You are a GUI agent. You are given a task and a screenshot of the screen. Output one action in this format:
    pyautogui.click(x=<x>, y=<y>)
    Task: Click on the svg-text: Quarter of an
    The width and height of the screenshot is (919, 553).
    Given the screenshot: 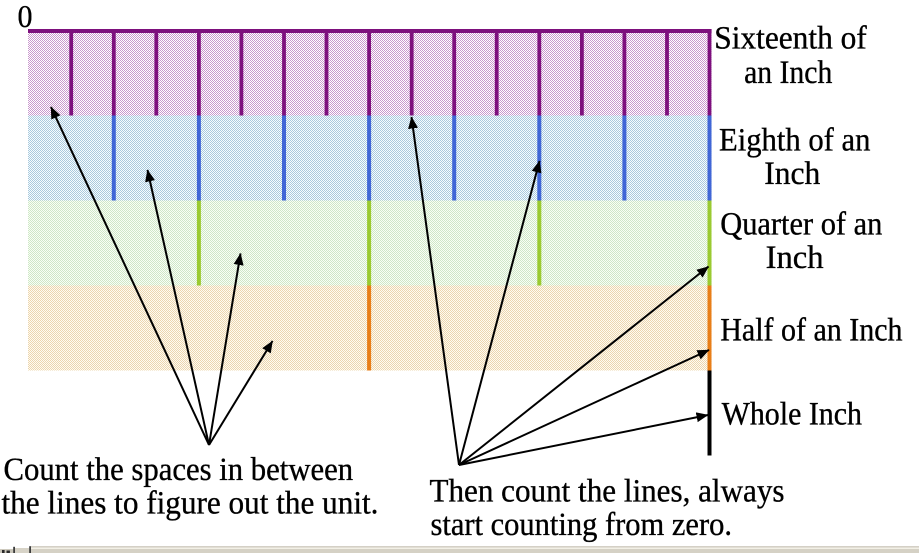 What is the action you would take?
    pyautogui.click(x=801, y=225)
    